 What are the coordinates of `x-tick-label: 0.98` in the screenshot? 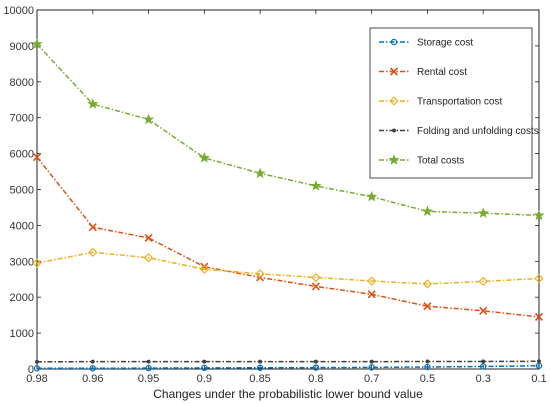 It's located at (36, 379).